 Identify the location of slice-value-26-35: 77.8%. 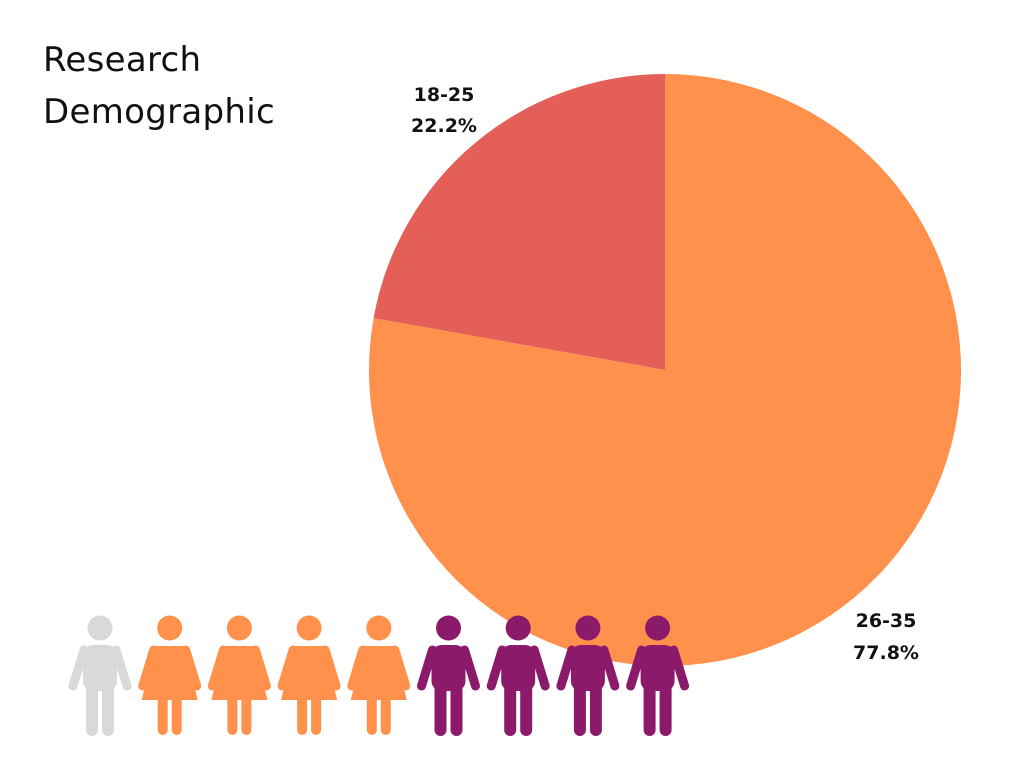
(886, 653).